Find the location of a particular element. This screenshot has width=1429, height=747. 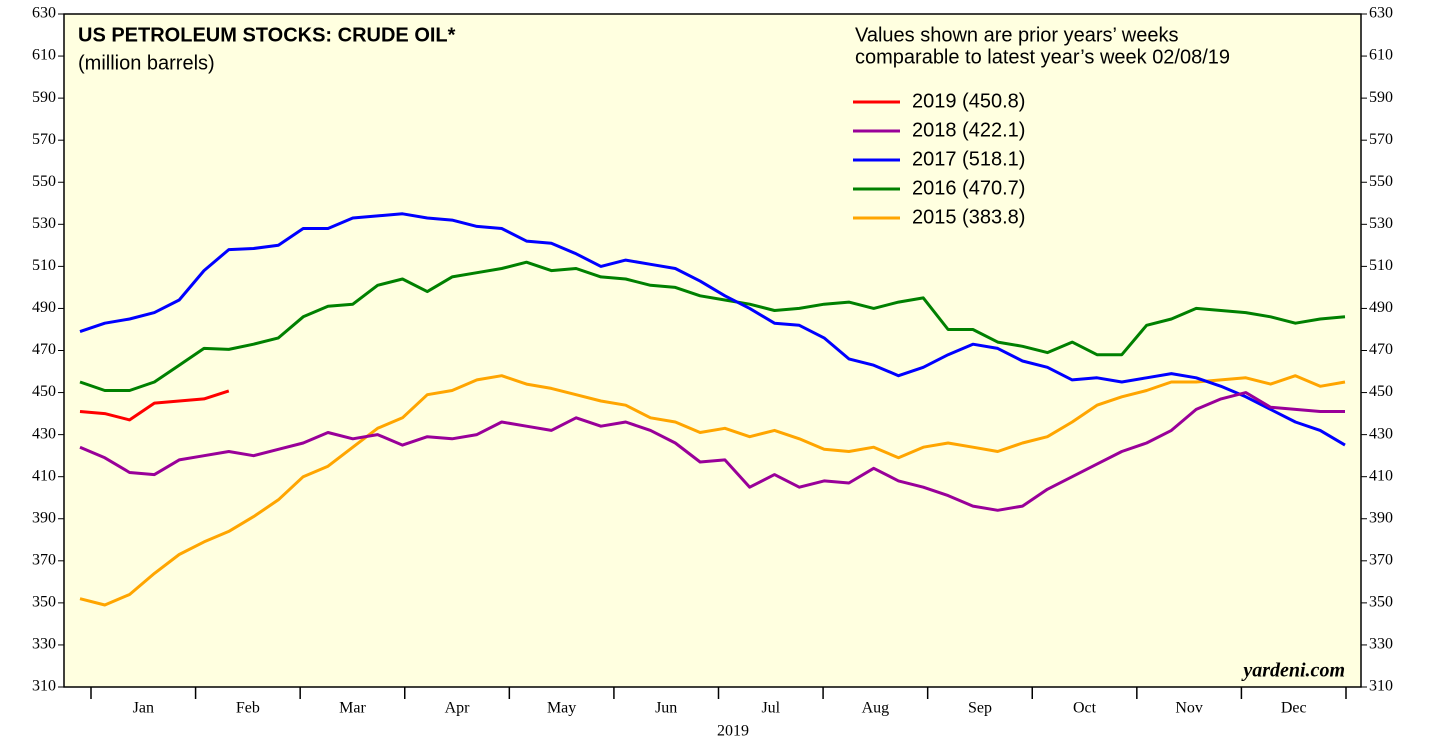

legend-label: 2017 (518.1) is located at coordinates (968, 159).